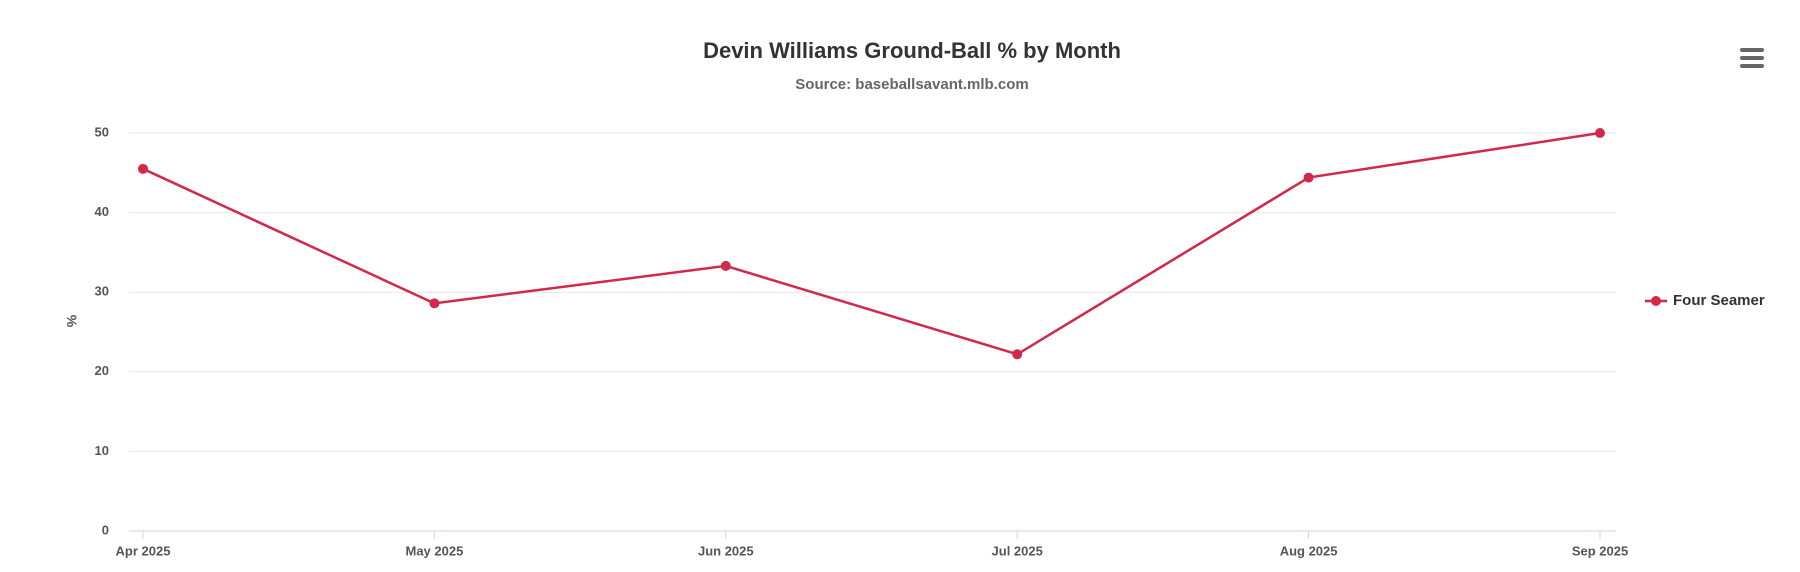 This screenshot has width=1800, height=572. Describe the element at coordinates (102, 131) in the screenshot. I see `y-tick-label: 50` at that location.